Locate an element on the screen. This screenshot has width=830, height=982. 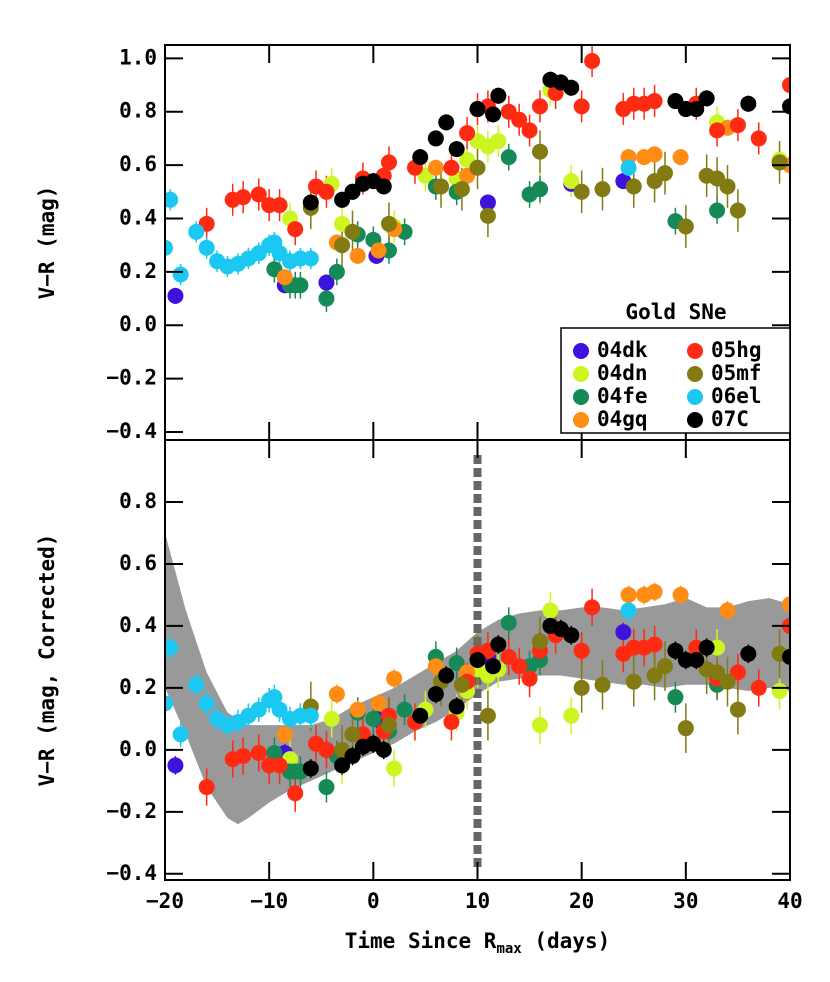
legend-label: 04fe is located at coordinates (622, 396).